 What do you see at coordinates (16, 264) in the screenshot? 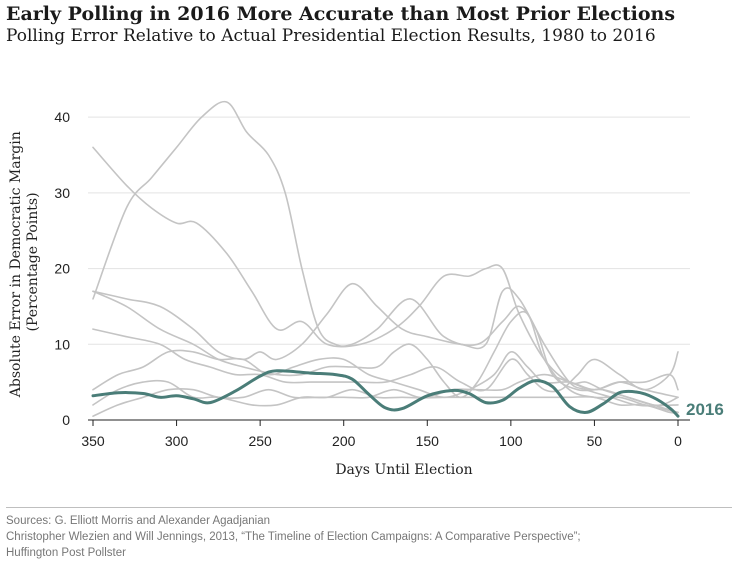
I see `y-axis-label-line-1: Absolute Error in Democratic Margin` at bounding box center [16, 264].